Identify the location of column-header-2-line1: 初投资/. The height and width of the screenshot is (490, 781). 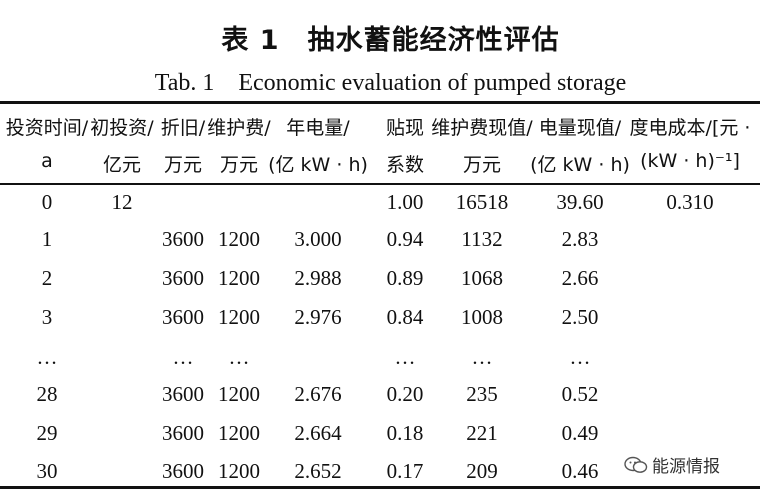
(122, 128).